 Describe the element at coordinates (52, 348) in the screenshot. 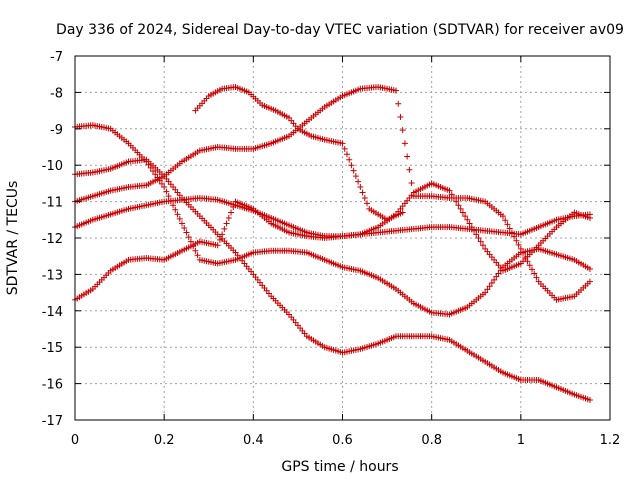

I see `y-tick-label: -15` at that location.